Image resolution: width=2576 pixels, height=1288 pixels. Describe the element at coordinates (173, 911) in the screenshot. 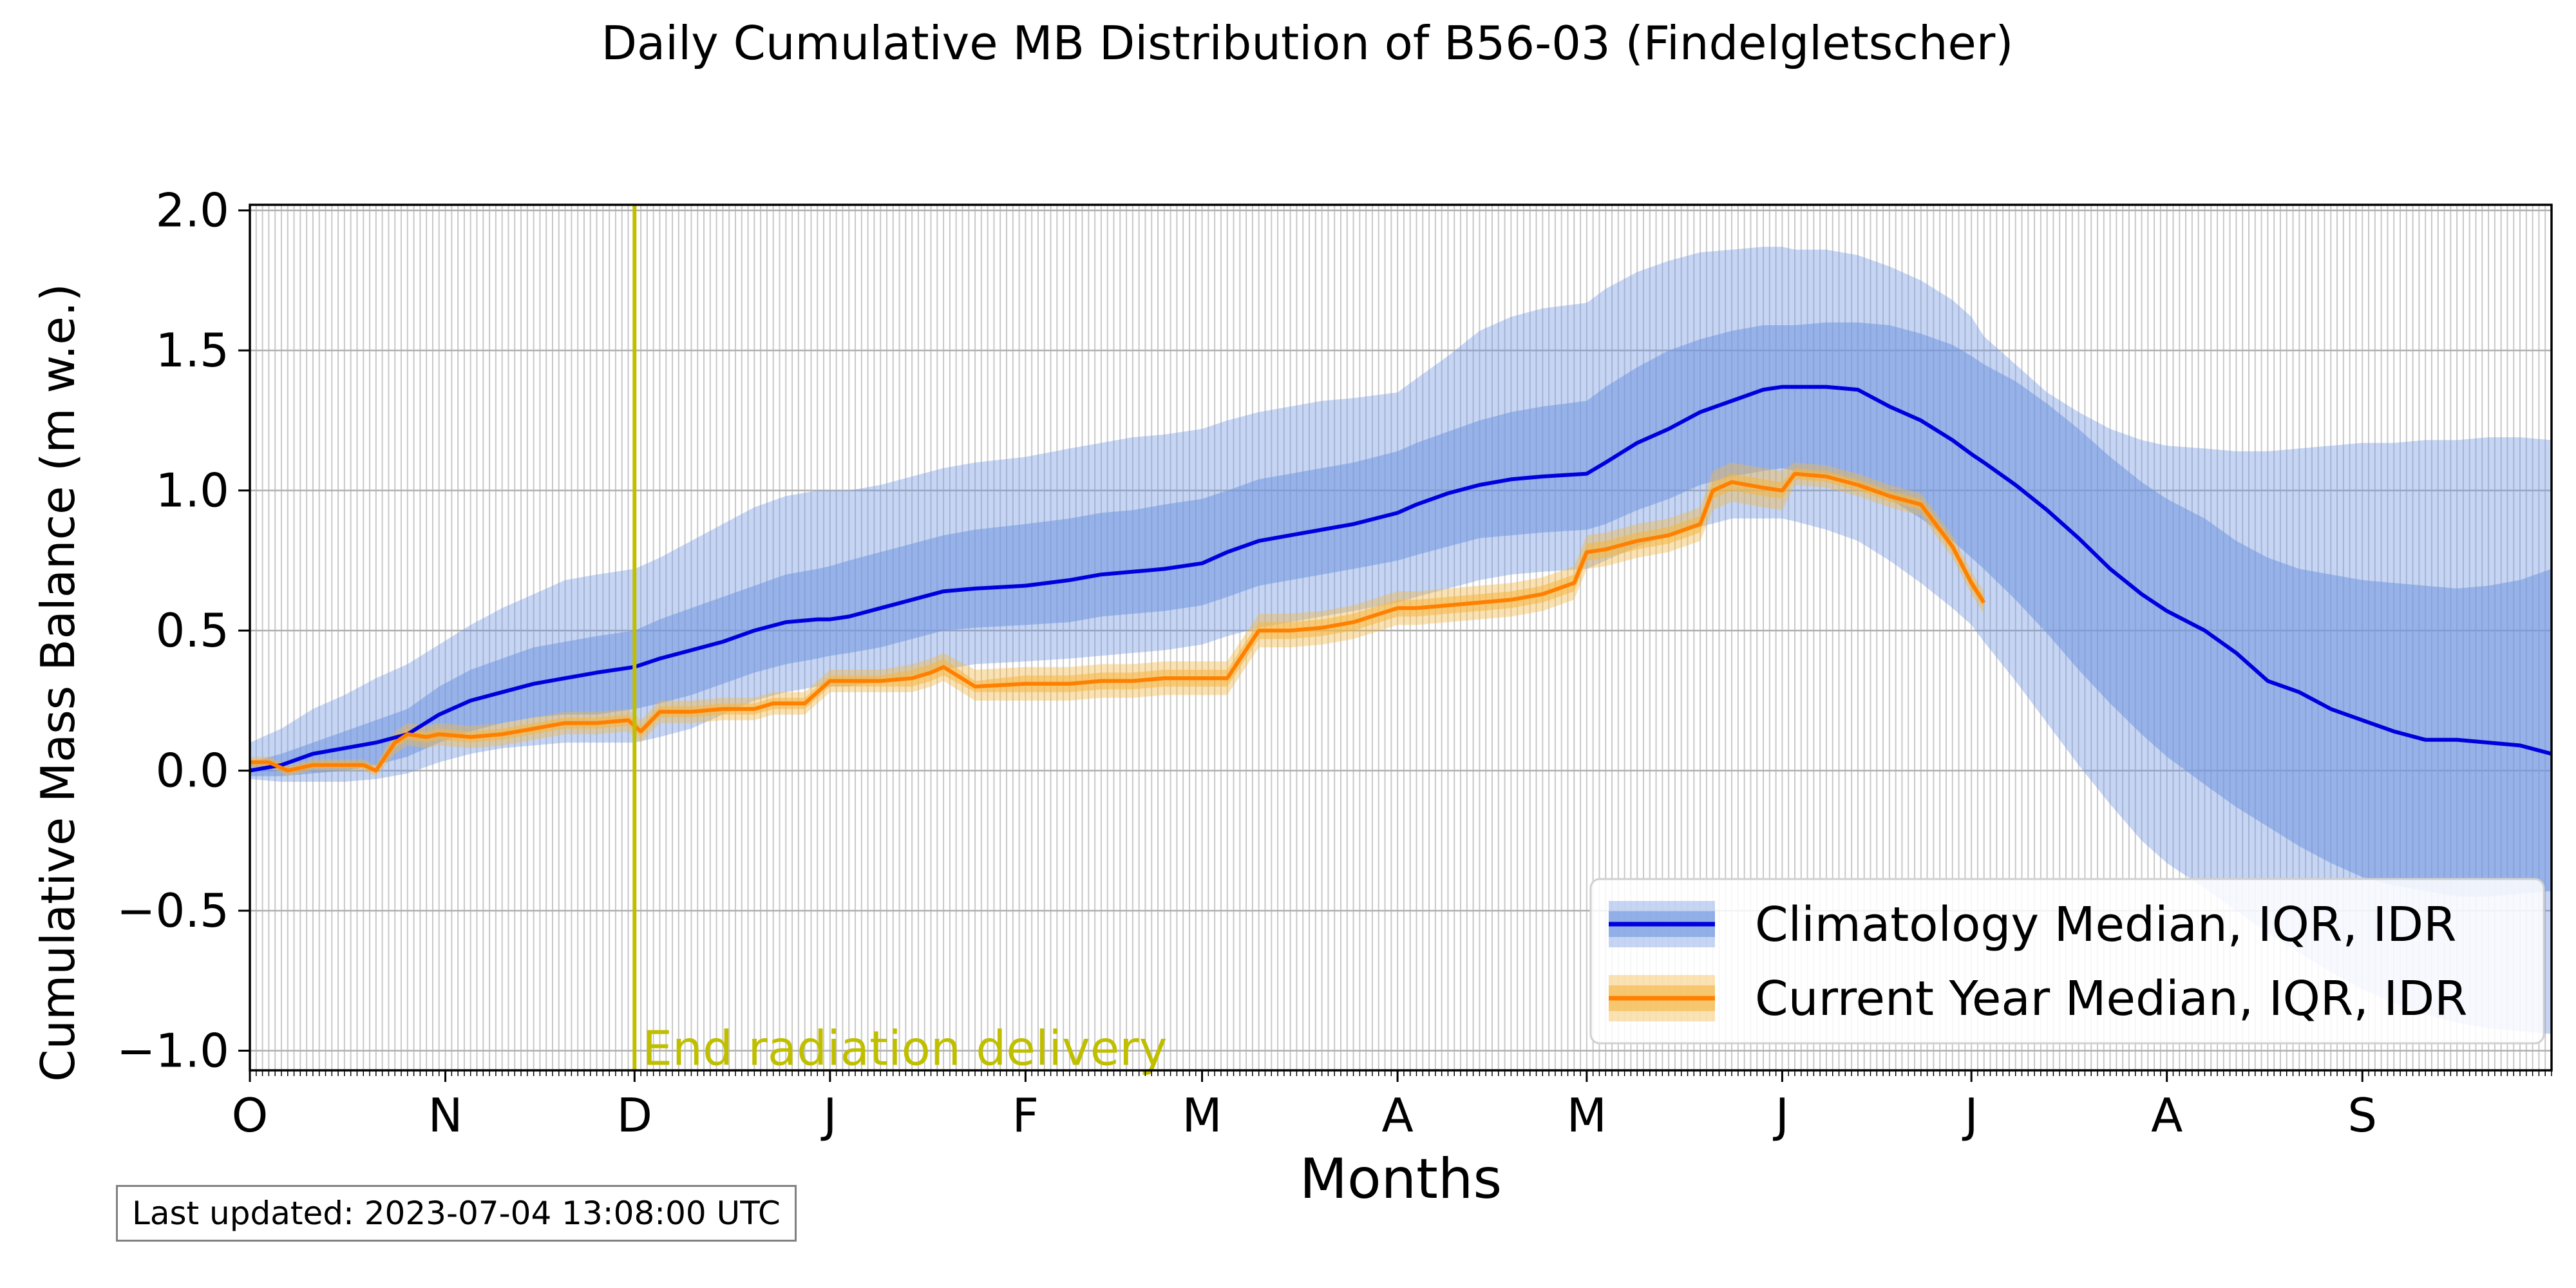

I see `y-tick-label: −0.5` at that location.